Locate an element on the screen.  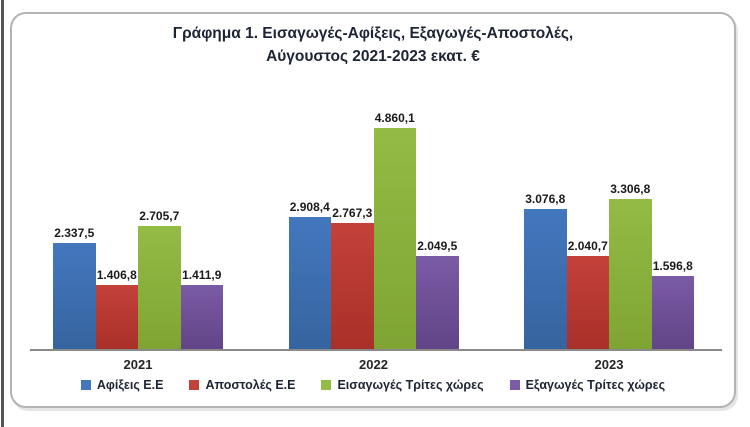
bar-group-2021: 2.337,5 1.406,8 2.705,7 1.411,9 is located at coordinates (138, 219).